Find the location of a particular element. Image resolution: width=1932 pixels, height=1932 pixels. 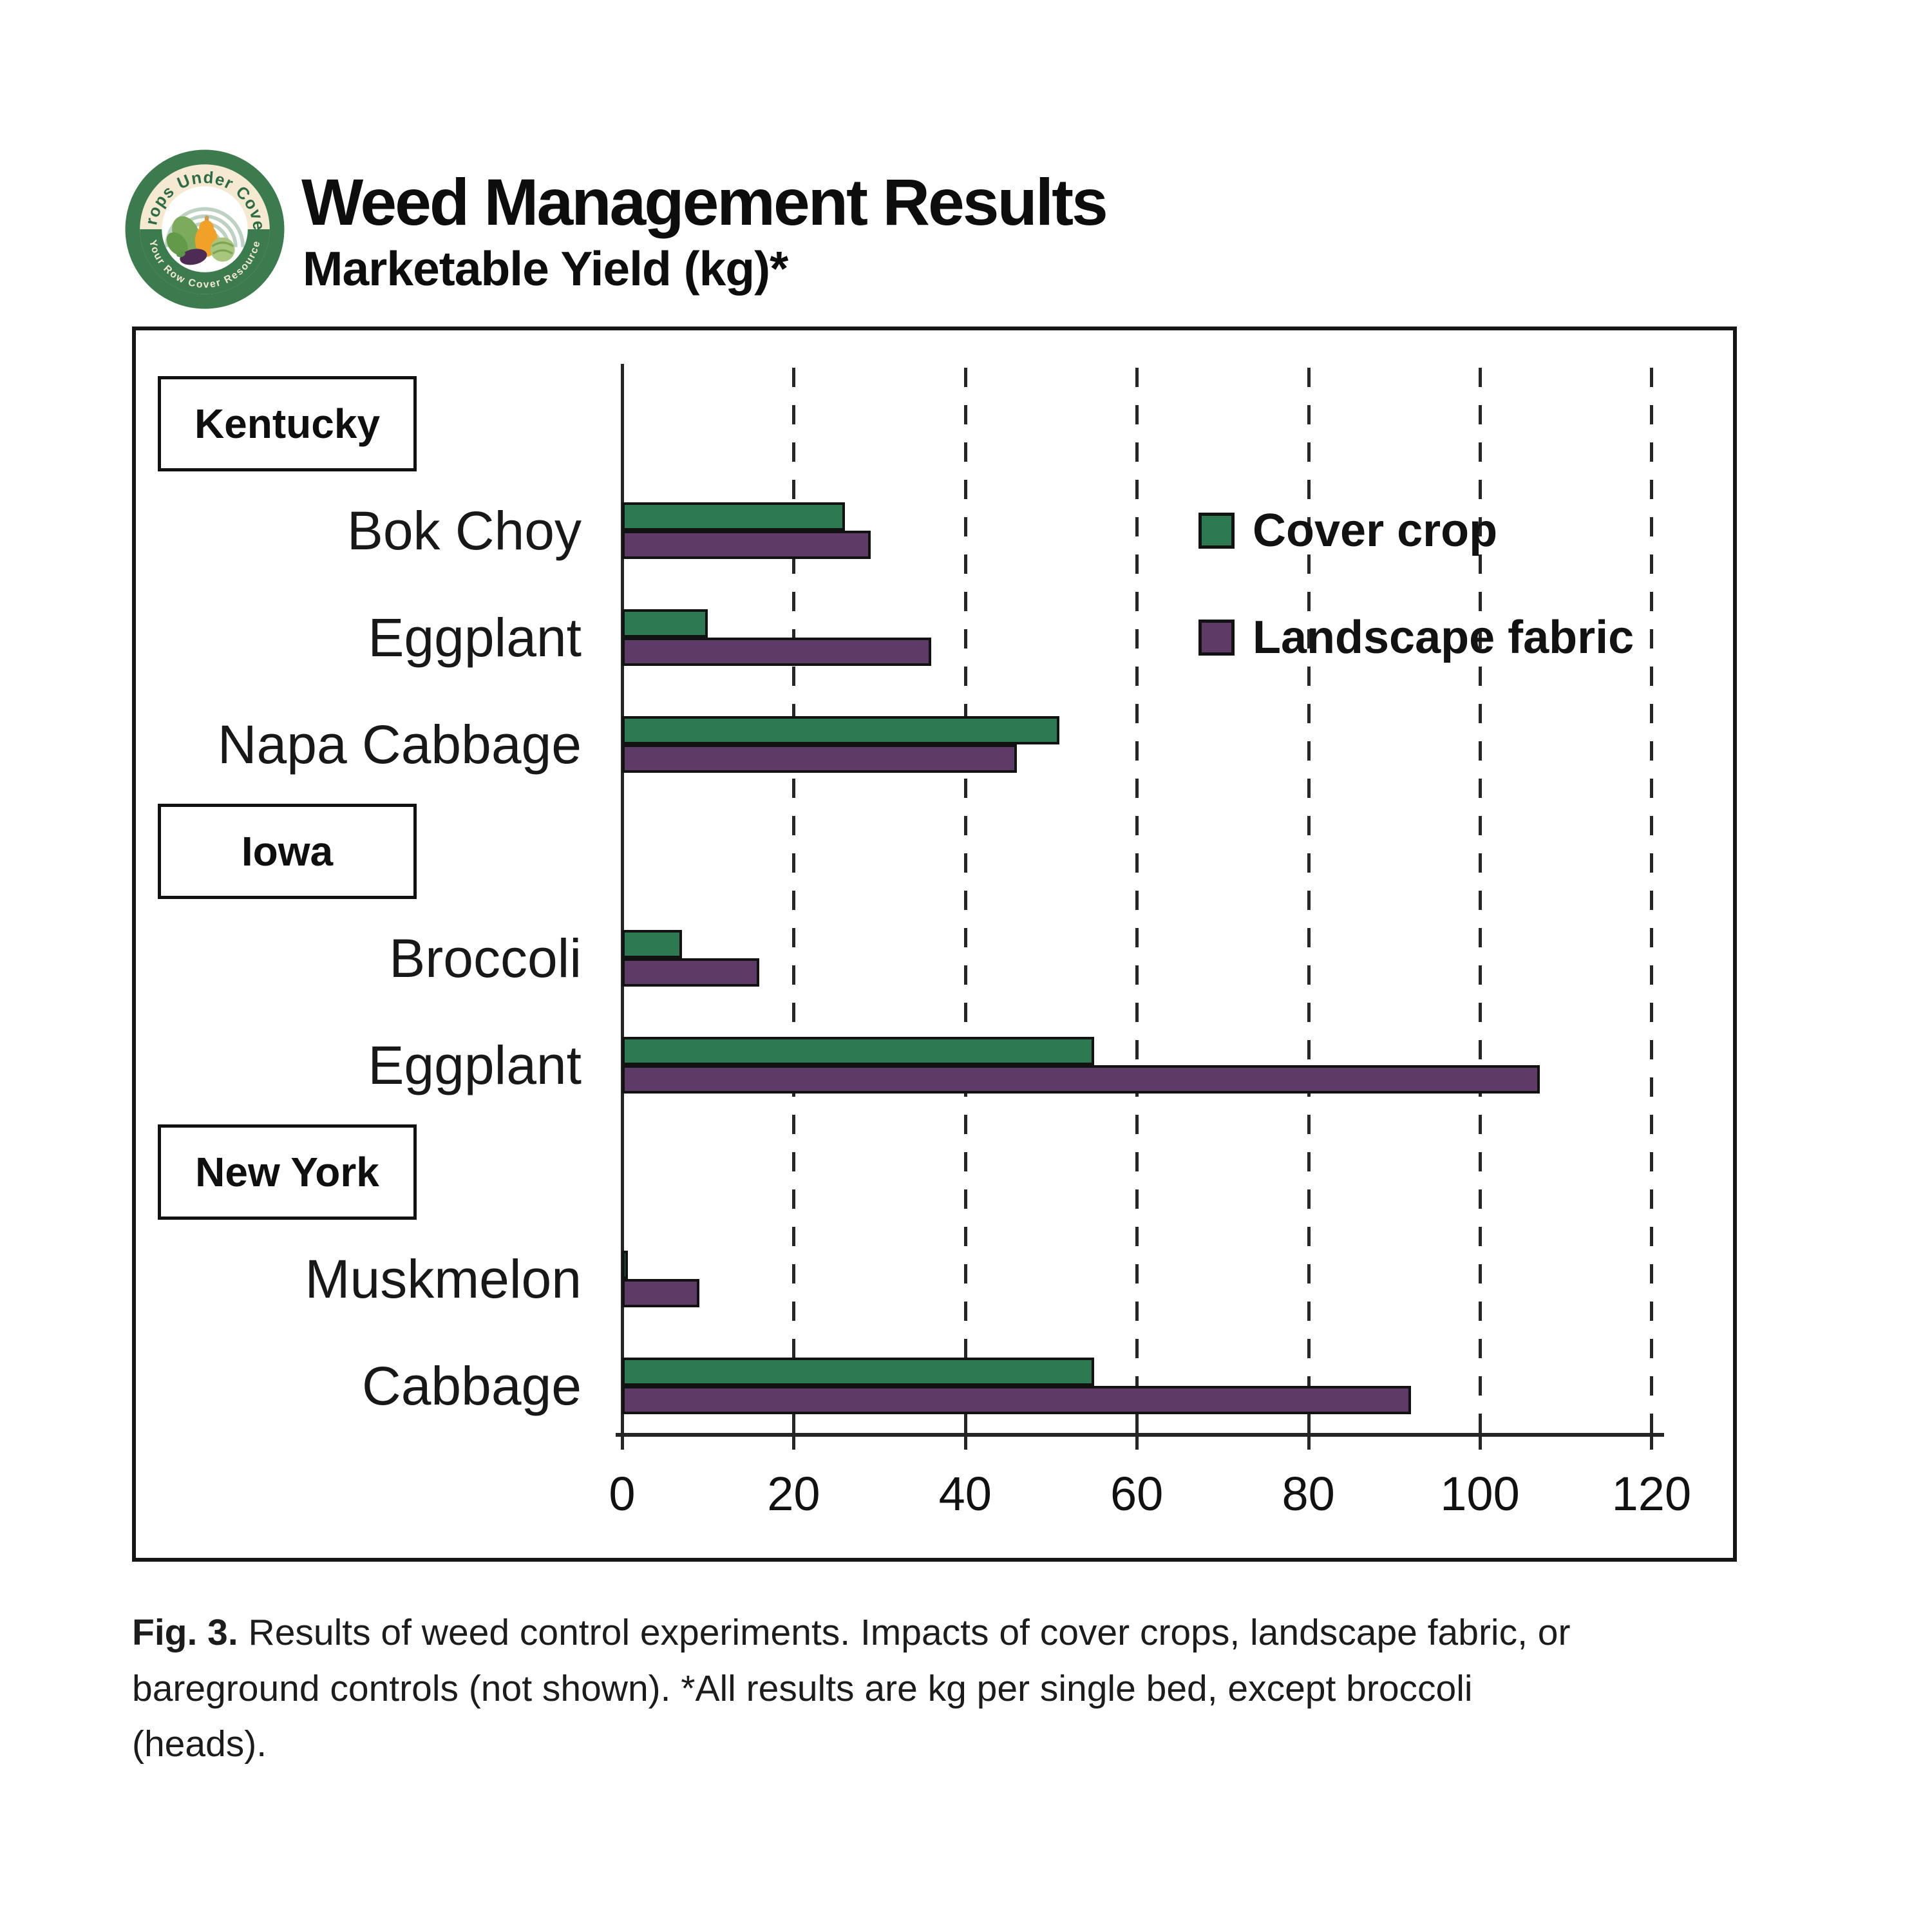

x-tick-label-100: 100 is located at coordinates (1480, 1494).